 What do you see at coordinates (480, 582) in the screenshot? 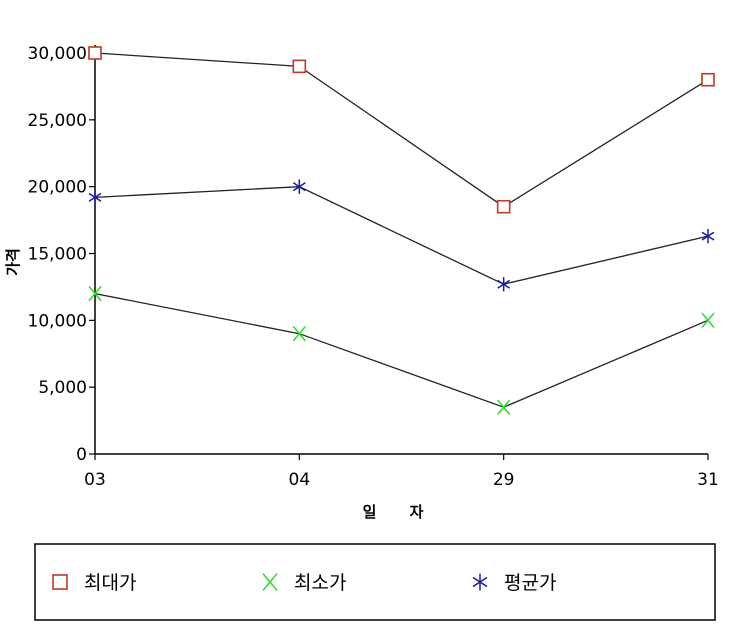
I see `legend-marker-avg-price` at bounding box center [480, 582].